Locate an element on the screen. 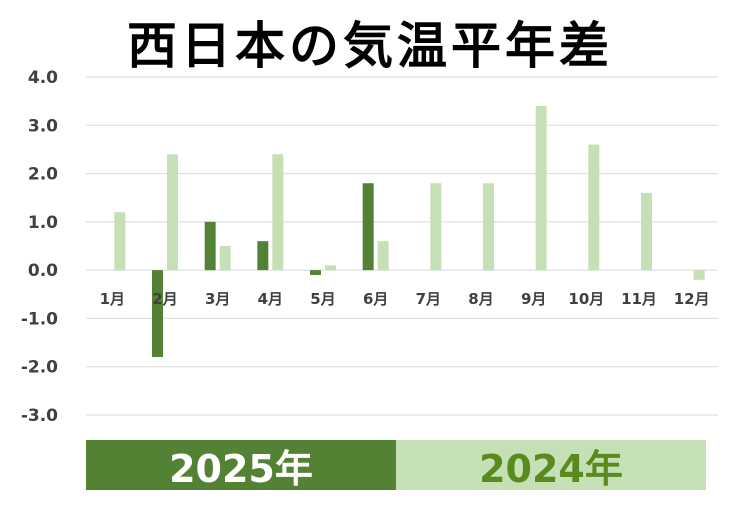 The width and height of the screenshot is (740, 520). y-tick-label: -2.0 is located at coordinates (39, 368).